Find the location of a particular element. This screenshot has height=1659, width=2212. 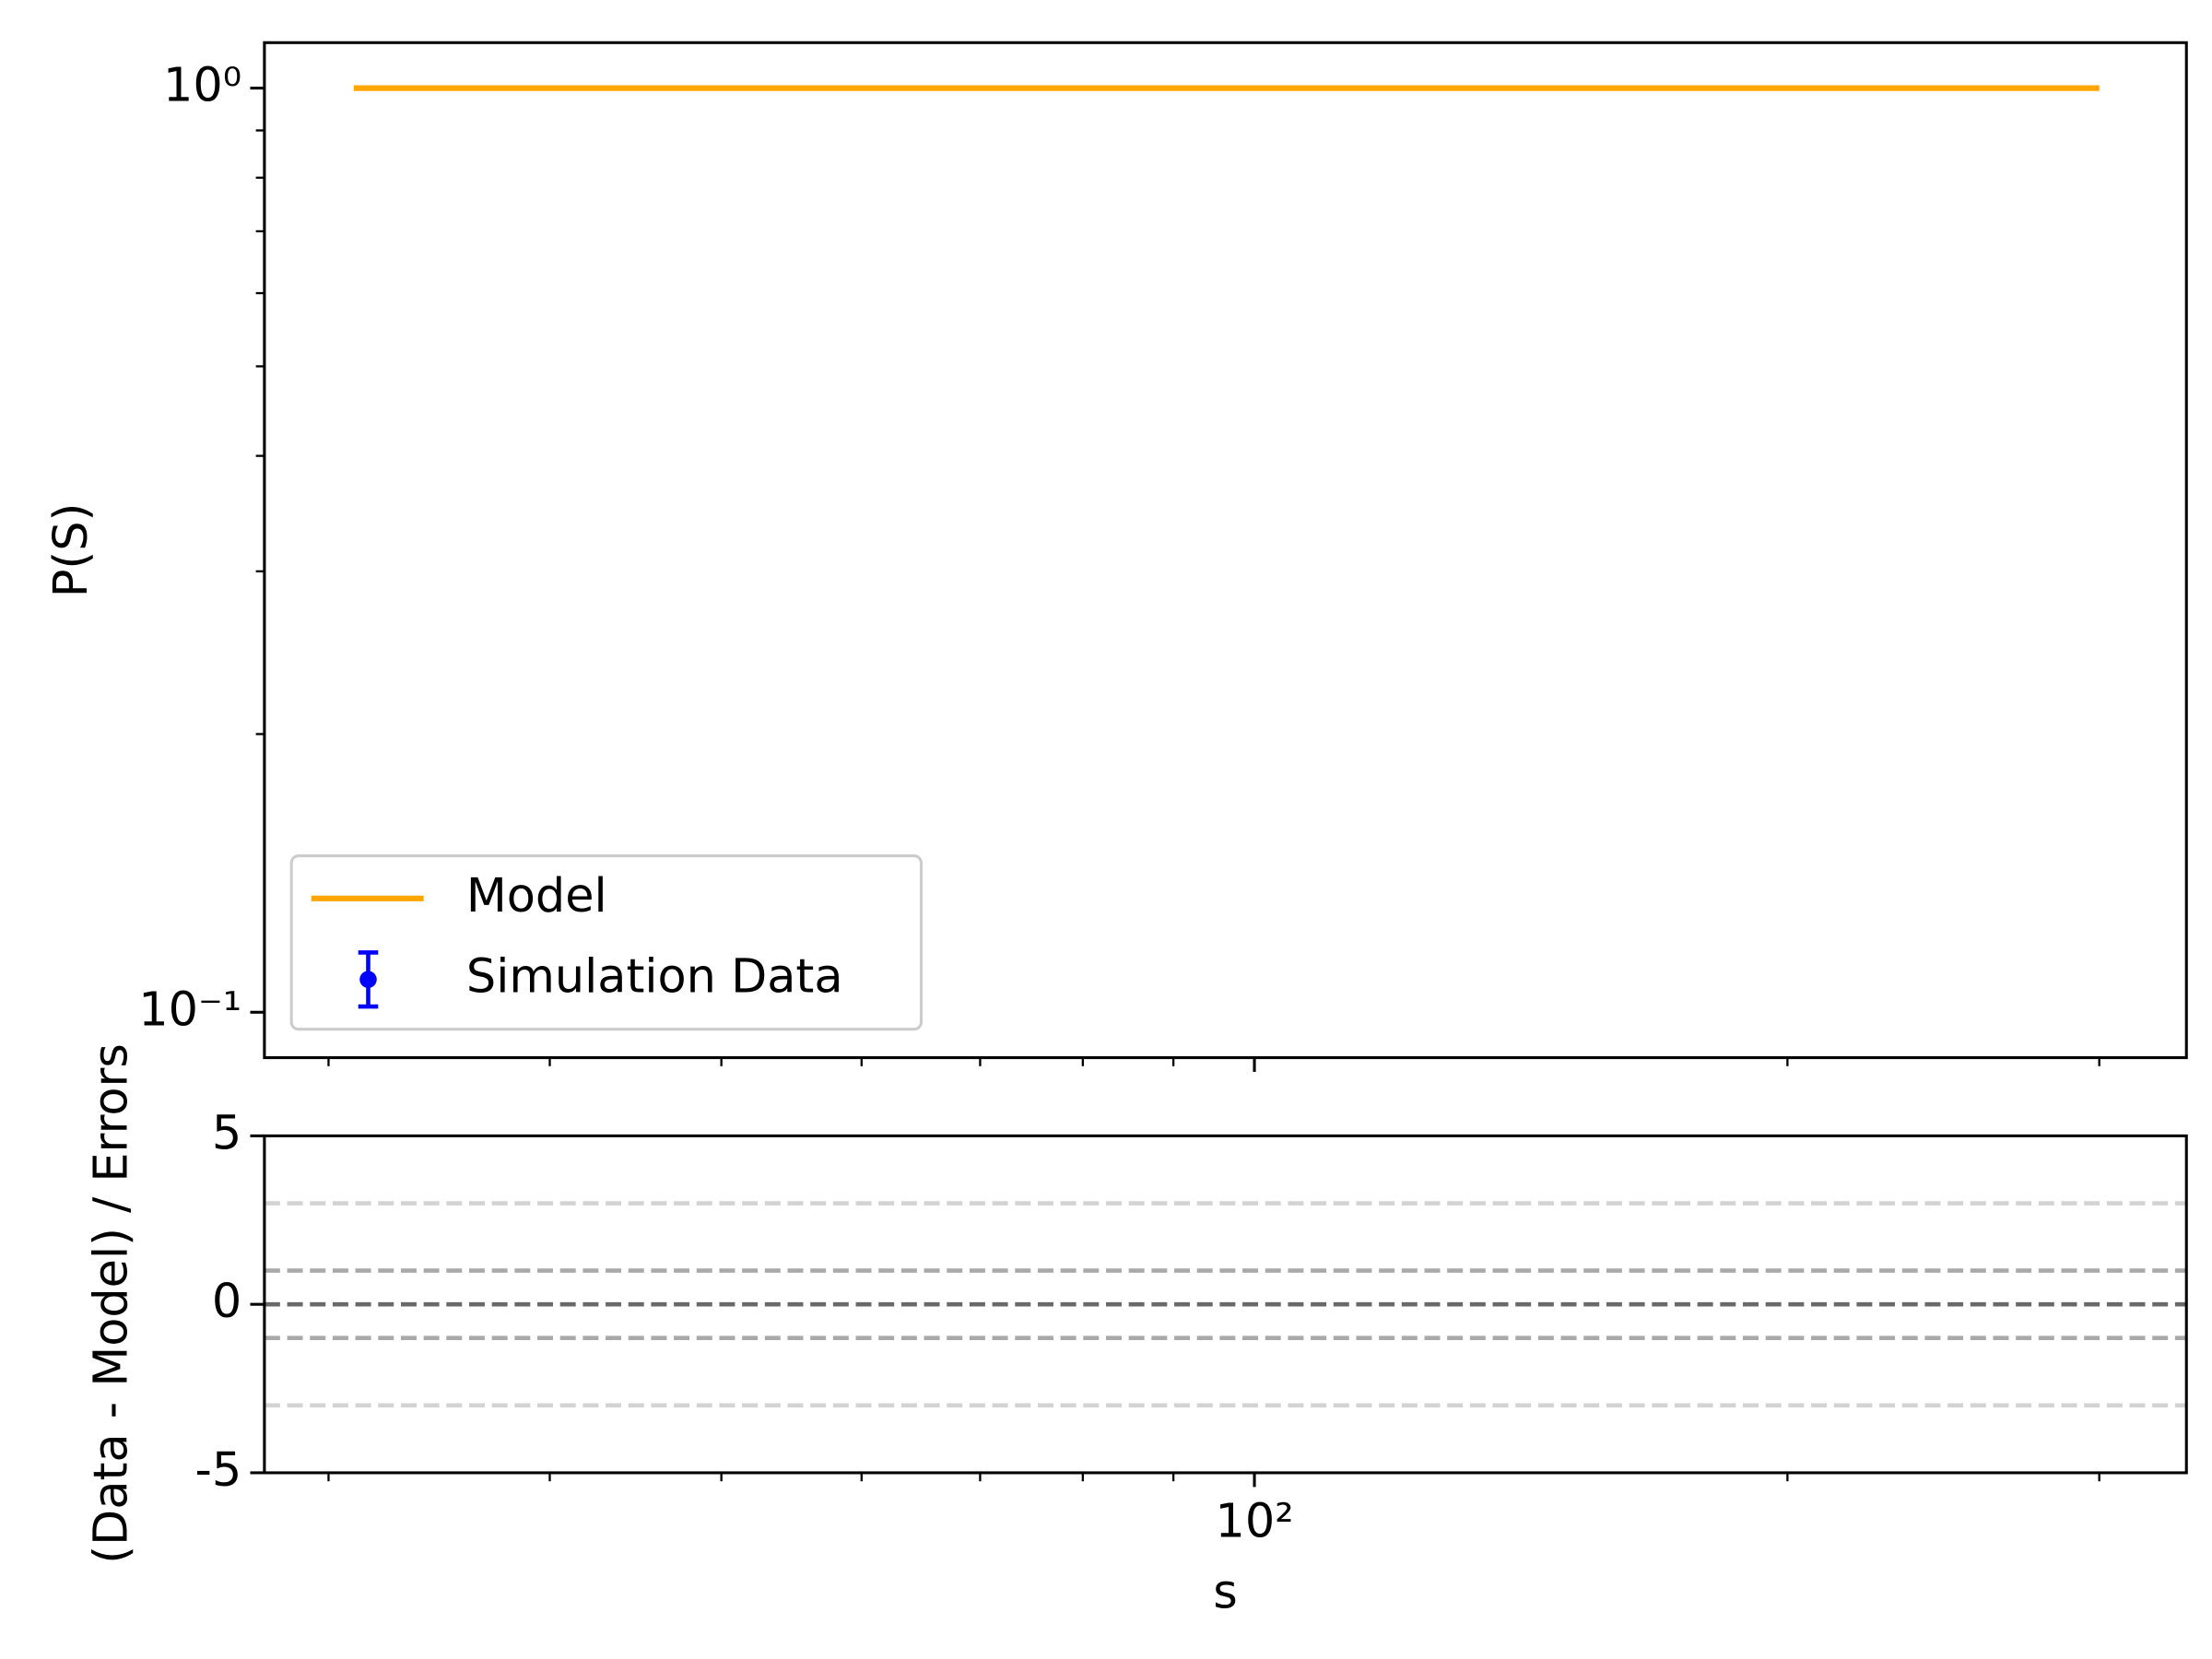

legend-label: Simulation Data is located at coordinates (654, 977).